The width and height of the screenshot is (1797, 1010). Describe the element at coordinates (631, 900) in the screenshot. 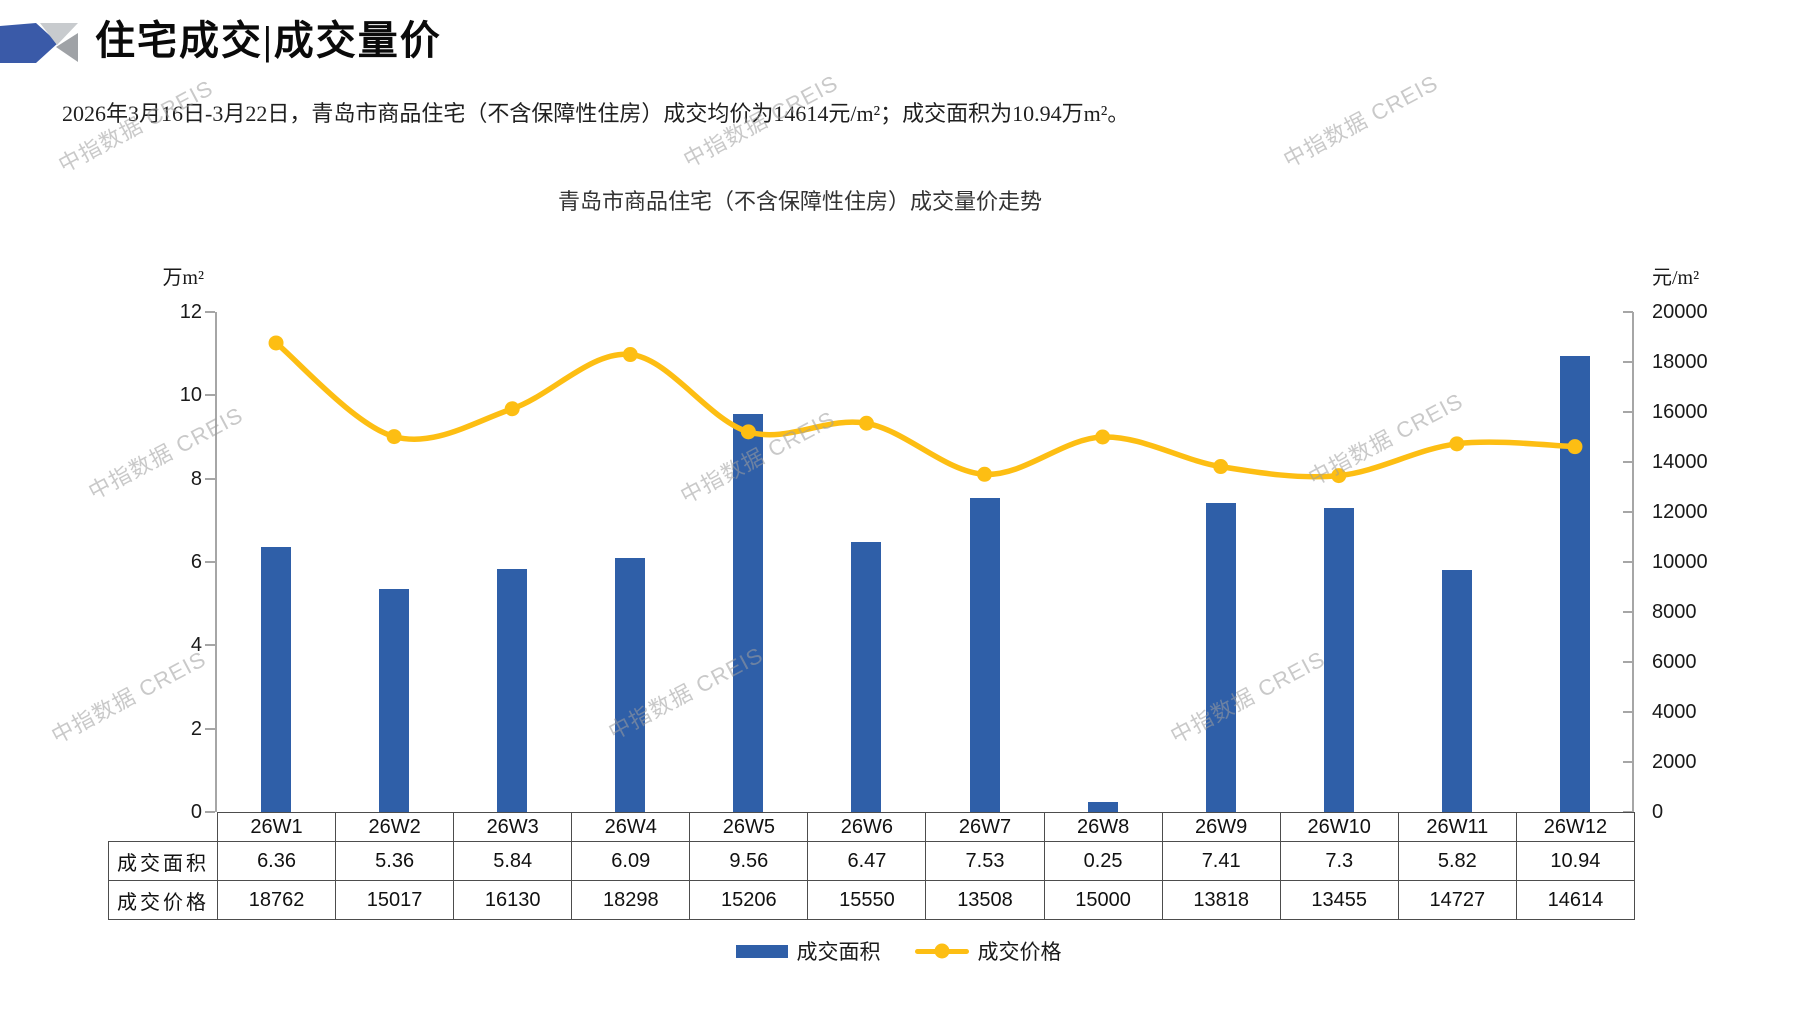

I see `table-cell-成交价格-26W4: 18298` at that location.